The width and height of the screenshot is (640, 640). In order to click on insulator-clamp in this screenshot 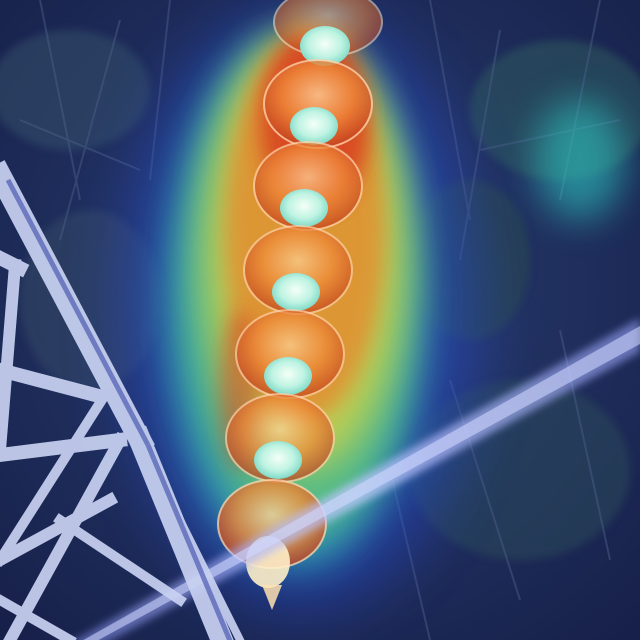, I will do `click(272, 597)`.